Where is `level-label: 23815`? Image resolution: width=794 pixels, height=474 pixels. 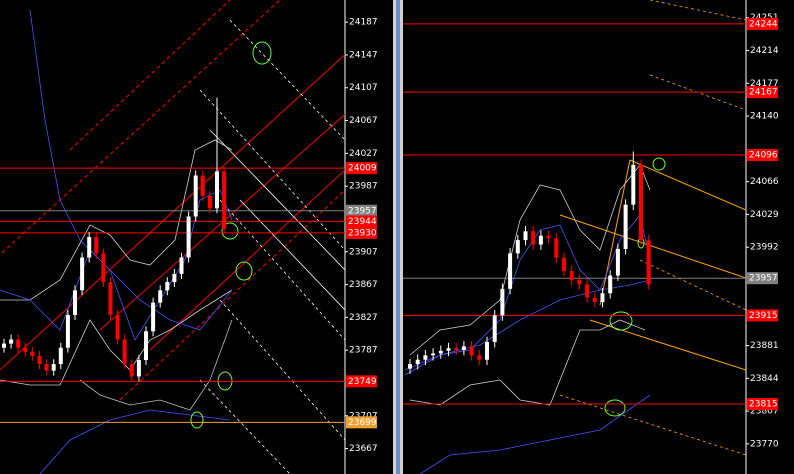
level-label: 23815 is located at coordinates (763, 405).